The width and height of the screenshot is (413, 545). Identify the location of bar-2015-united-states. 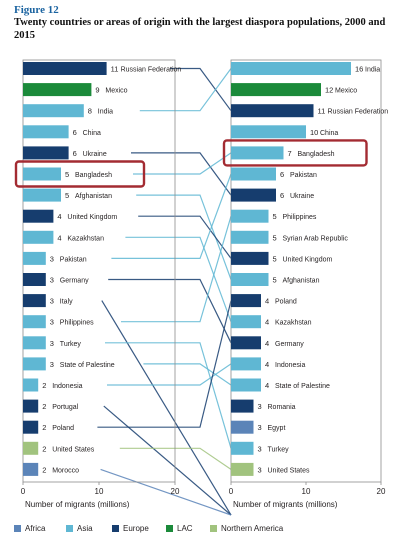
(242, 469).